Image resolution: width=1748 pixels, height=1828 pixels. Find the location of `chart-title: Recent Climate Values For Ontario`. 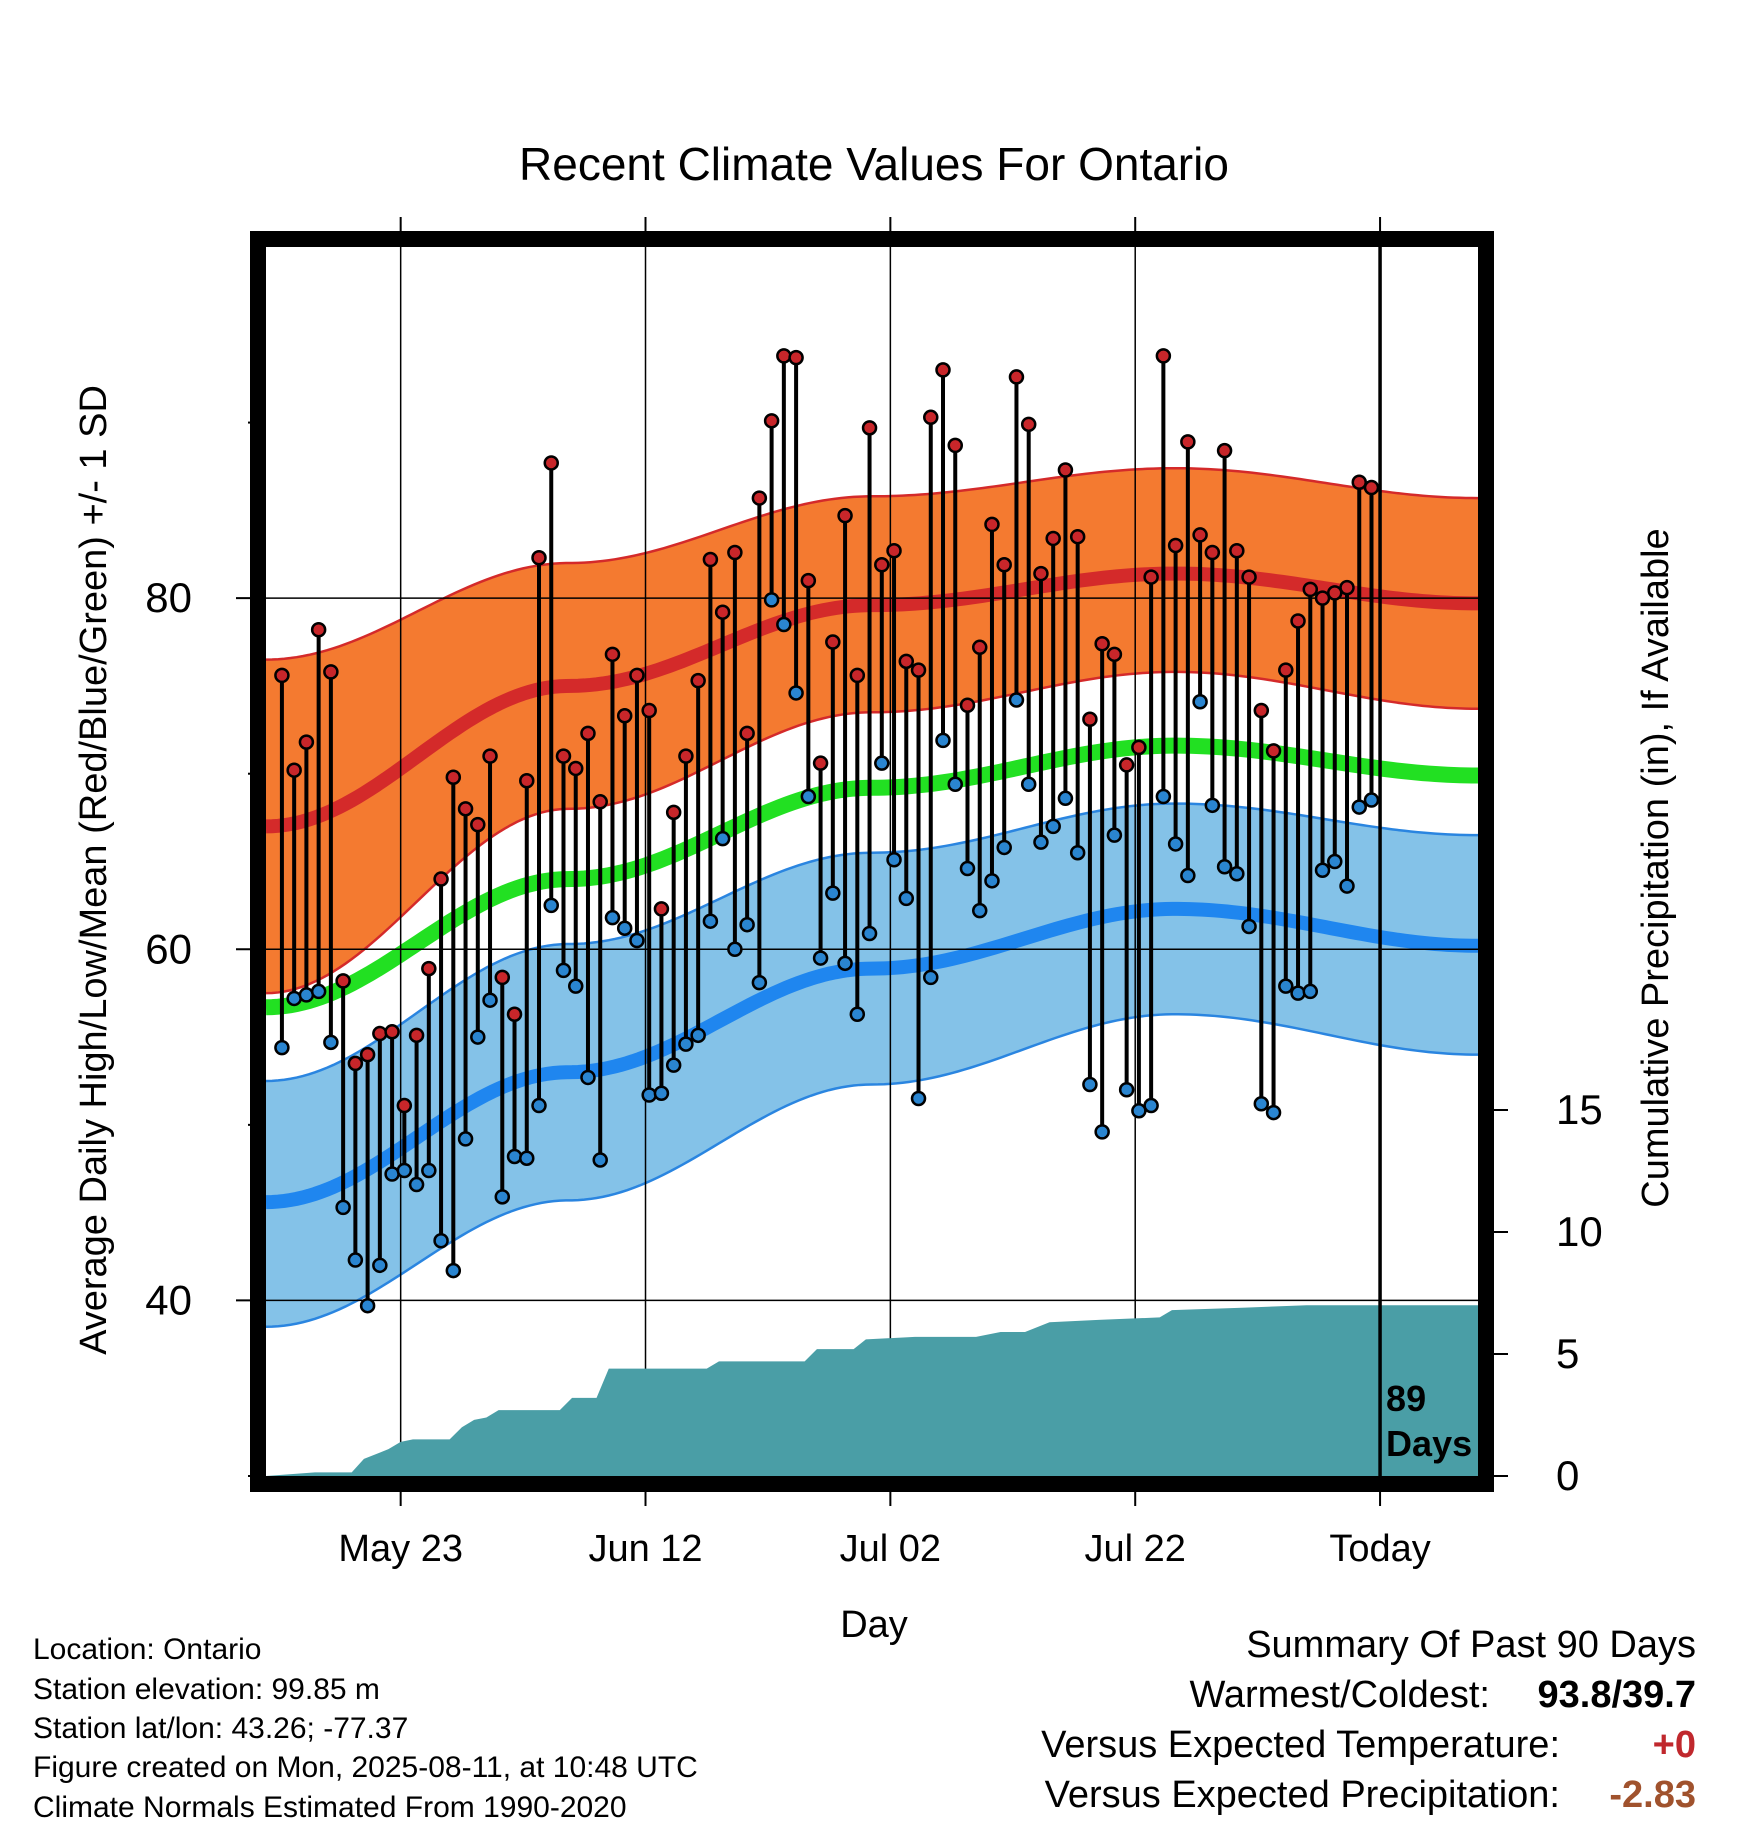

chart-title: Recent Climate Values For Ontario is located at coordinates (874, 164).